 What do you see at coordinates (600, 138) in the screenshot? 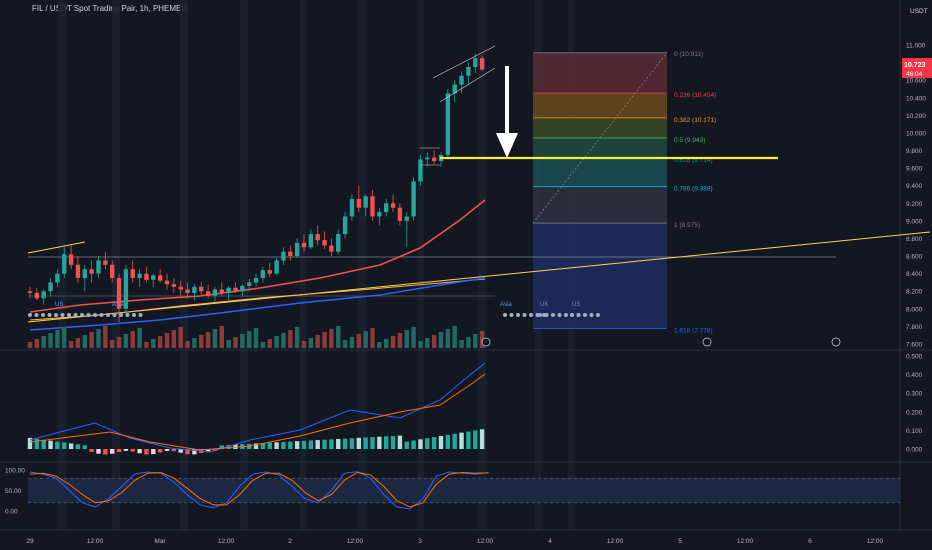
I see `fib-trend-line` at bounding box center [600, 138].